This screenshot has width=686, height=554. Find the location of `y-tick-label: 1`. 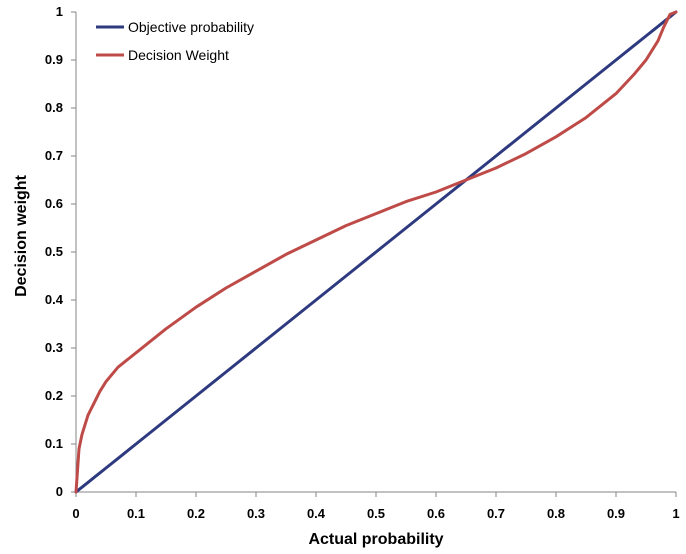

y-tick-label: 1 is located at coordinates (59, 11).